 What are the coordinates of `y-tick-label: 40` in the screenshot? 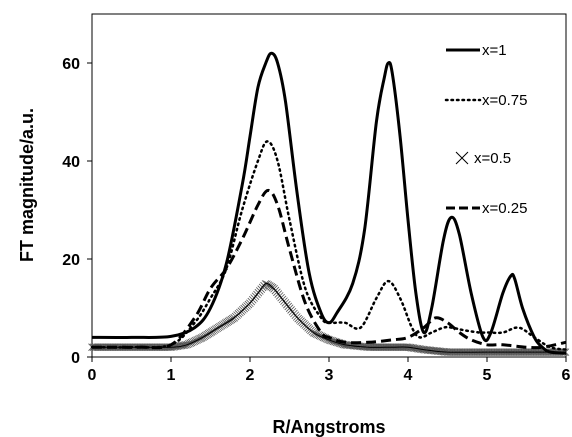 It's located at (71, 162).